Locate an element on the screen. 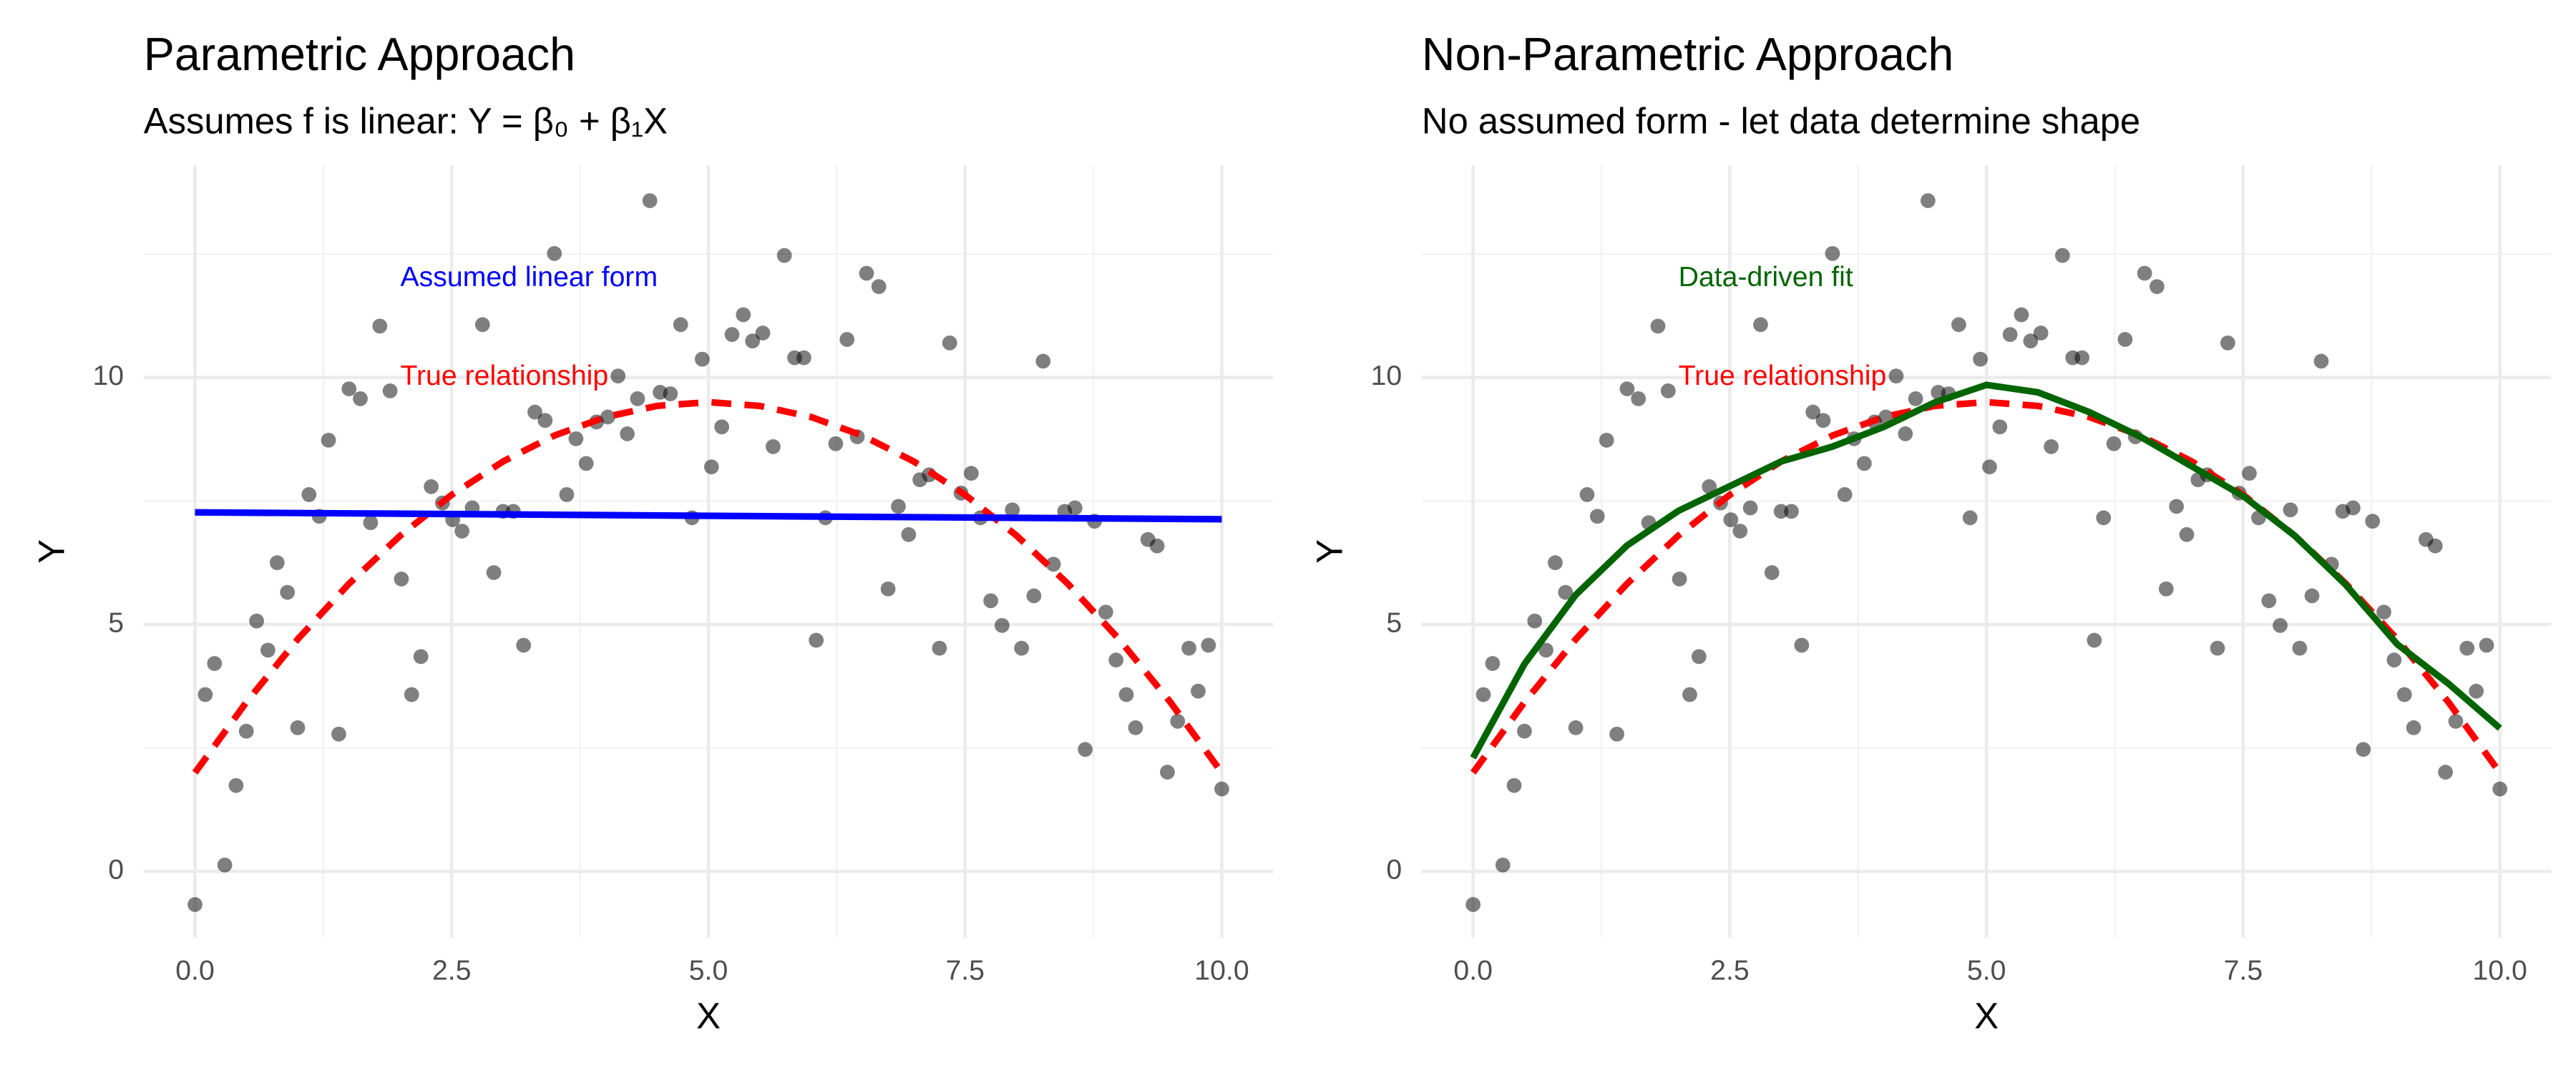 The image size is (2576, 1073). x-tick-label: 10.0 is located at coordinates (1221, 970).